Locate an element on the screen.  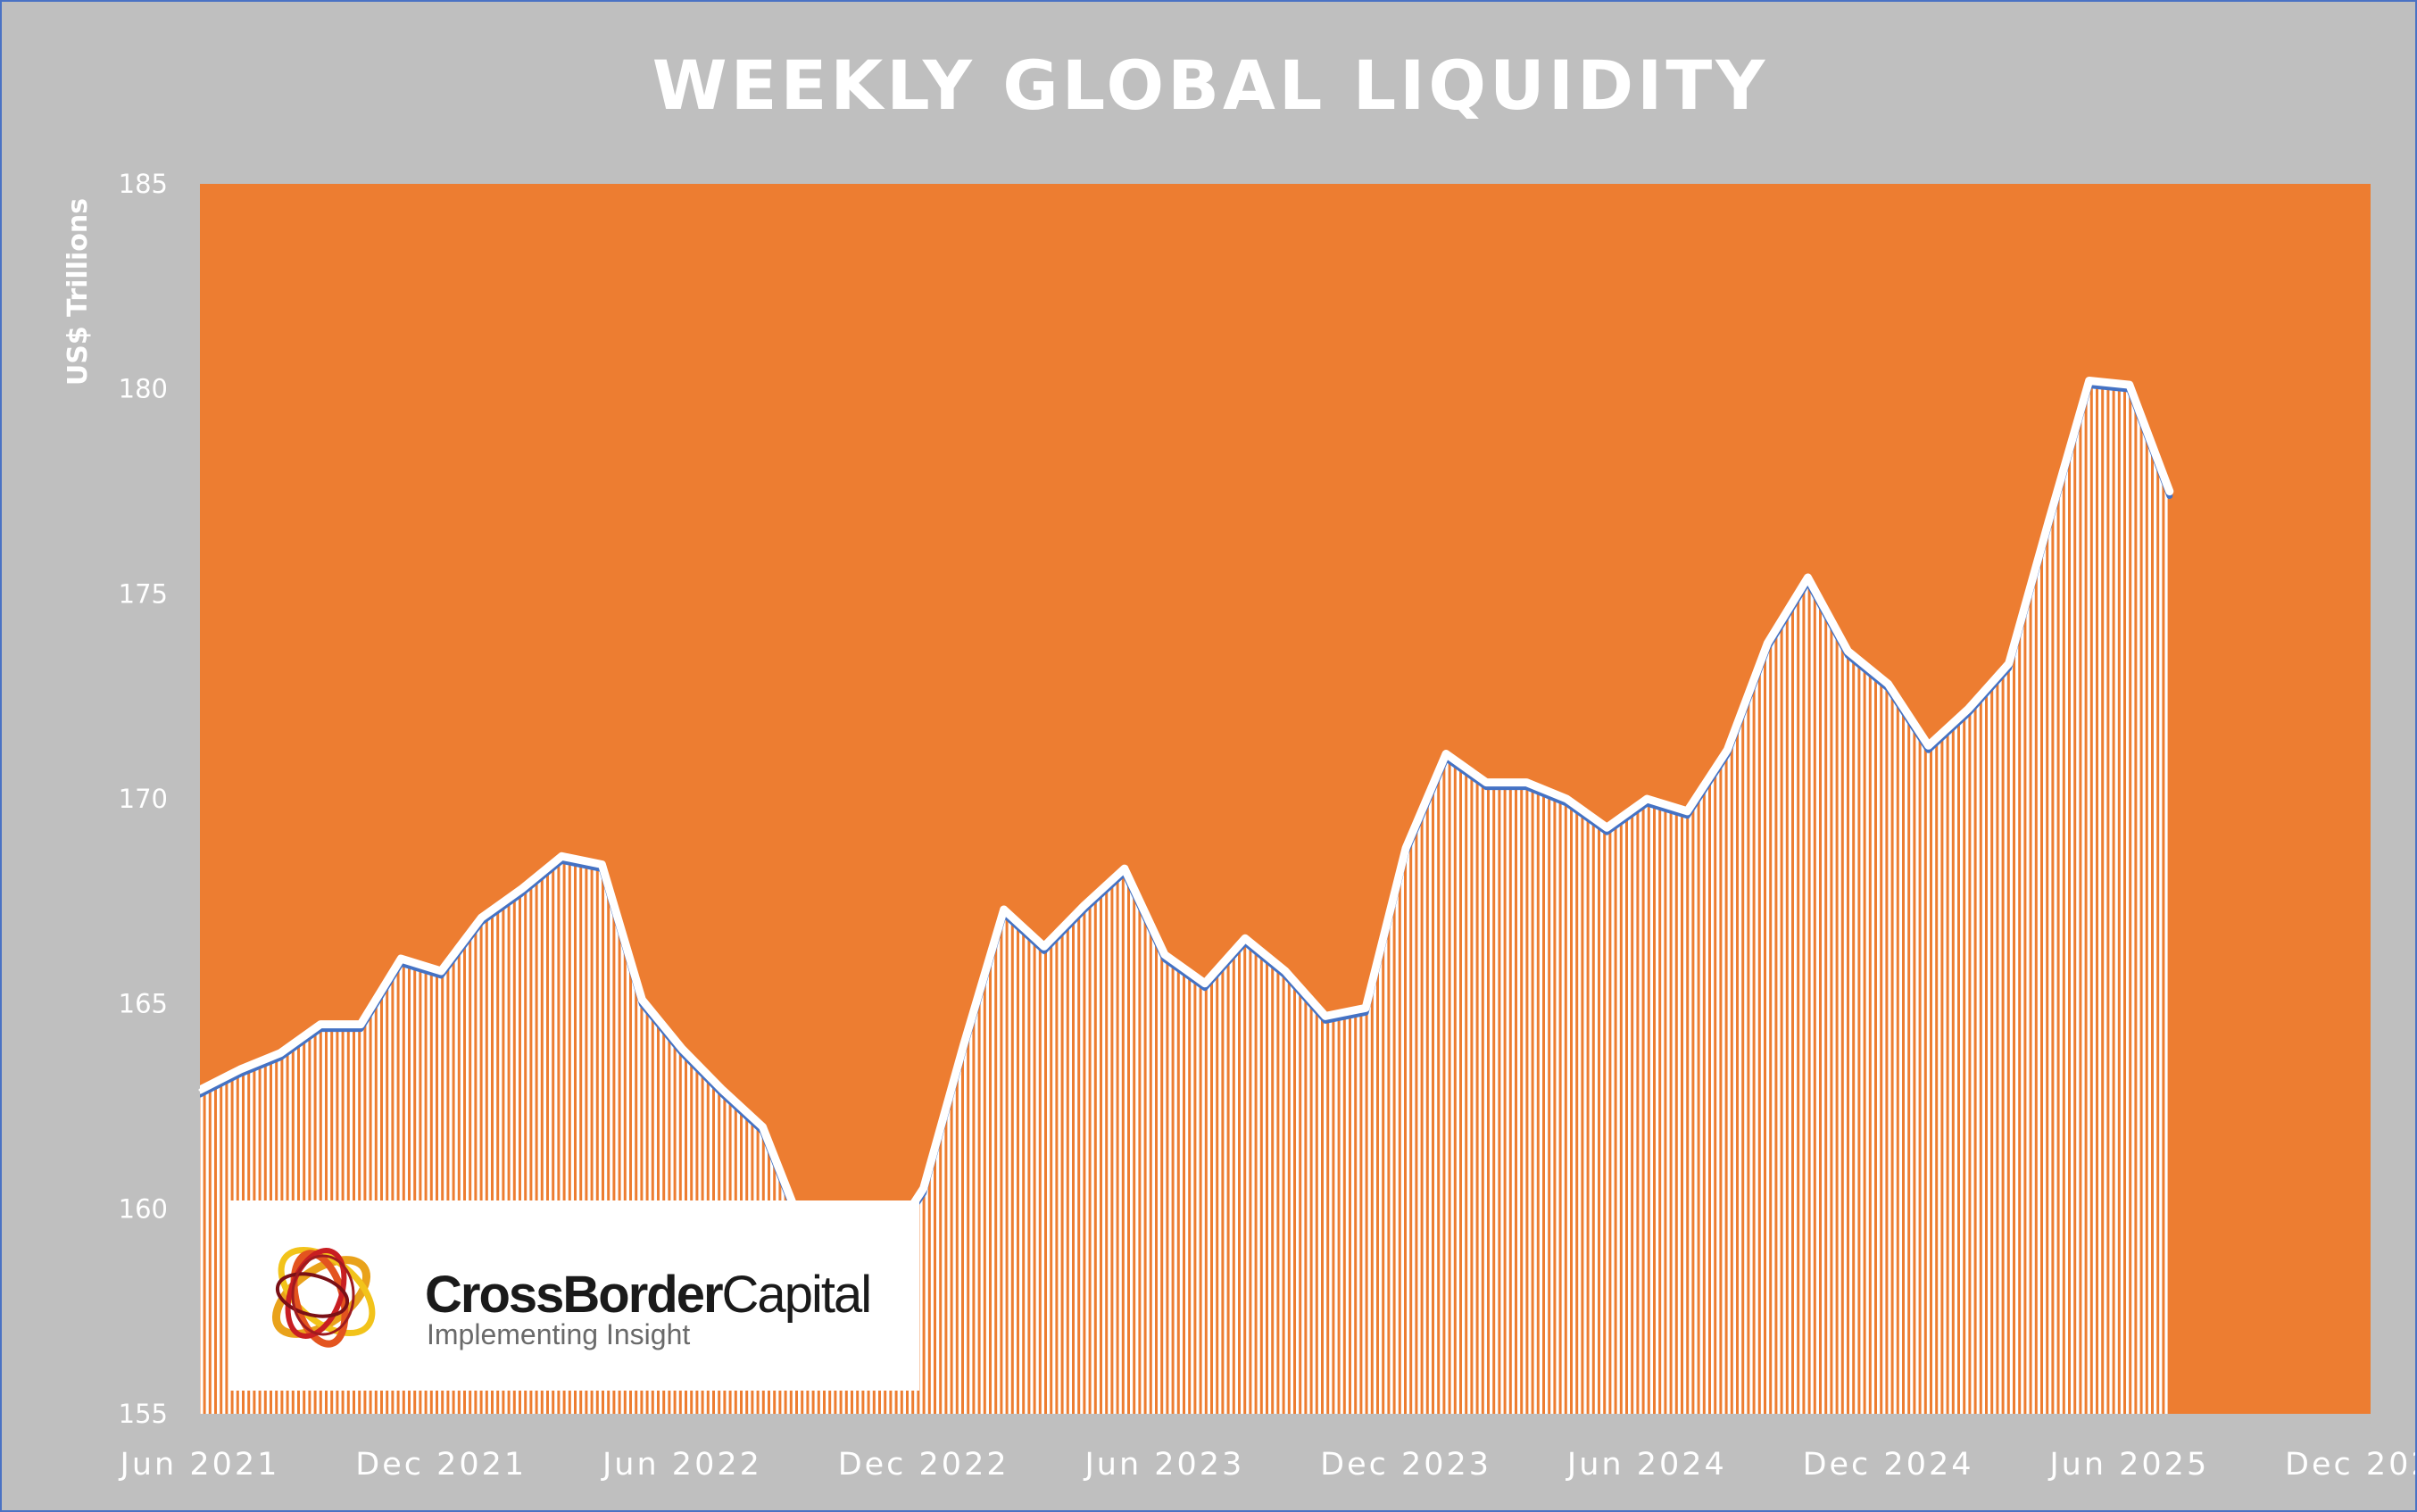
y-tick-label: 175 is located at coordinates (143, 594).